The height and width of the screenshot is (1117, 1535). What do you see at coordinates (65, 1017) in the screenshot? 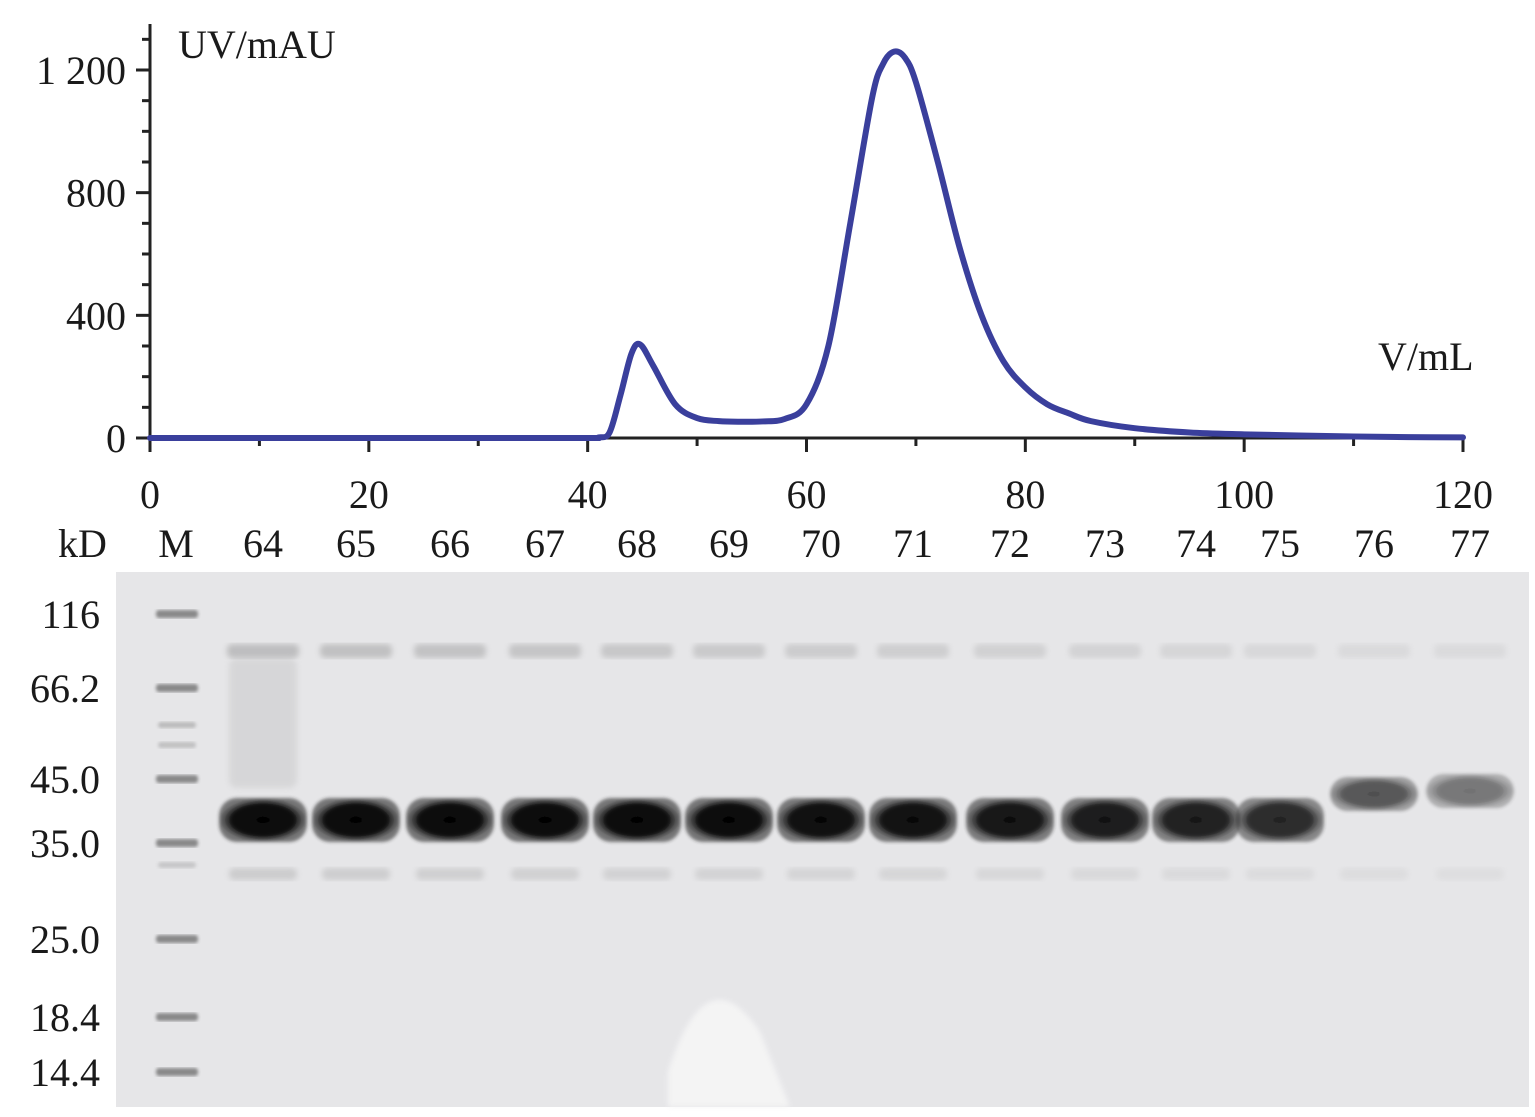
I see `marker-size-label: 18.4` at bounding box center [65, 1017].